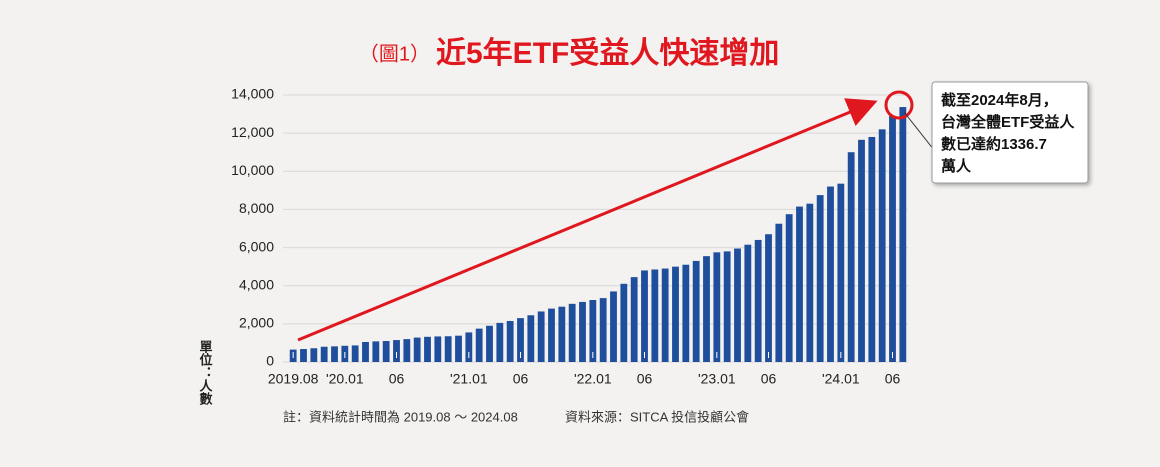 The width and height of the screenshot is (1160, 467). I want to click on source: 資料來源：SITCA 投信投顧公會, so click(657, 416).